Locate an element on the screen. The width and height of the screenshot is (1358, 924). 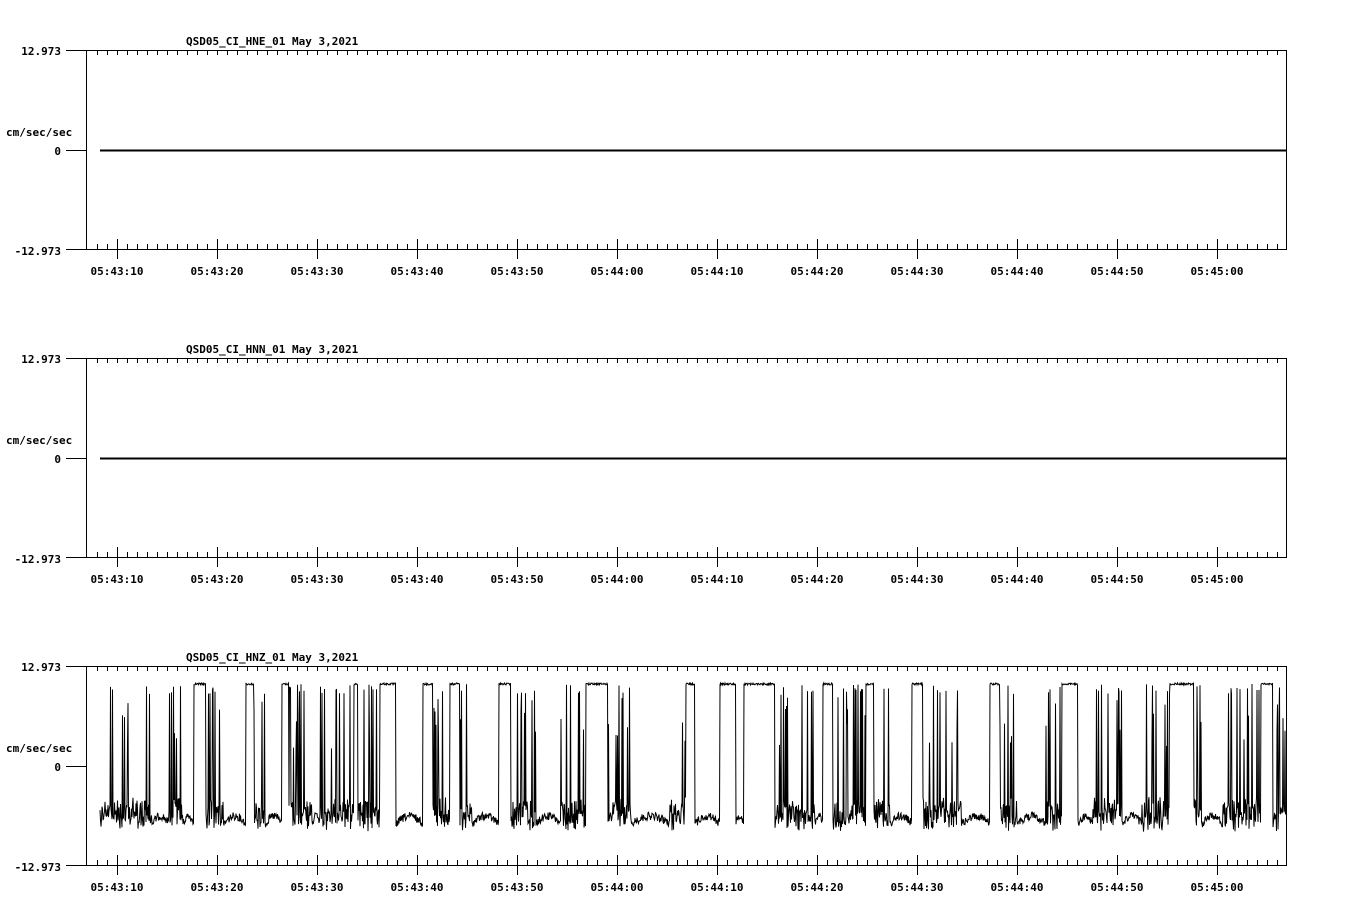
panel-title: QSD05_CI_HNE_01 May 3,2021 is located at coordinates (272, 41).